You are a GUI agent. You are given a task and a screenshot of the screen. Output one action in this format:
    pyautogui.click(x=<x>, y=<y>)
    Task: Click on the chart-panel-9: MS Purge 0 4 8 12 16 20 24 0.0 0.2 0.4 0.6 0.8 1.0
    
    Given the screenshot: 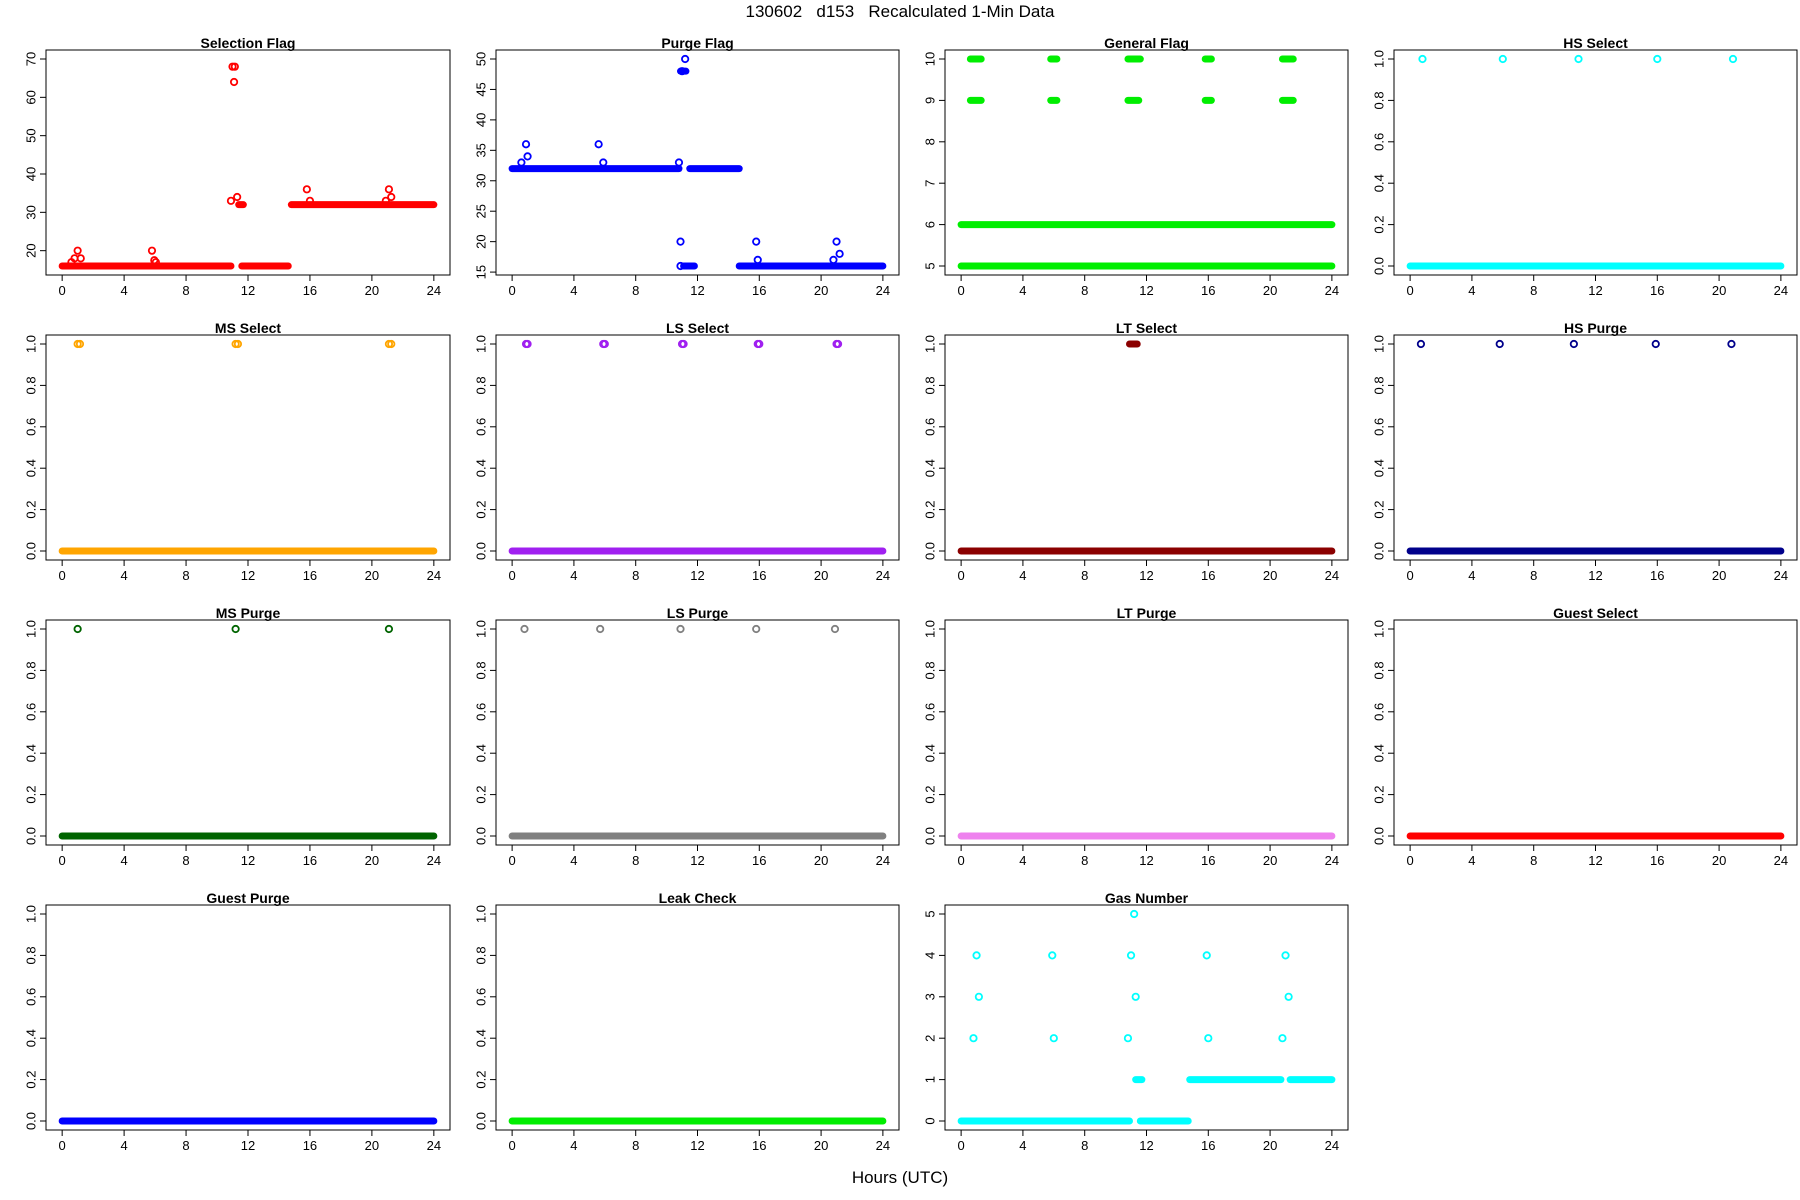 What is the action you would take?
    pyautogui.click(x=237, y=736)
    